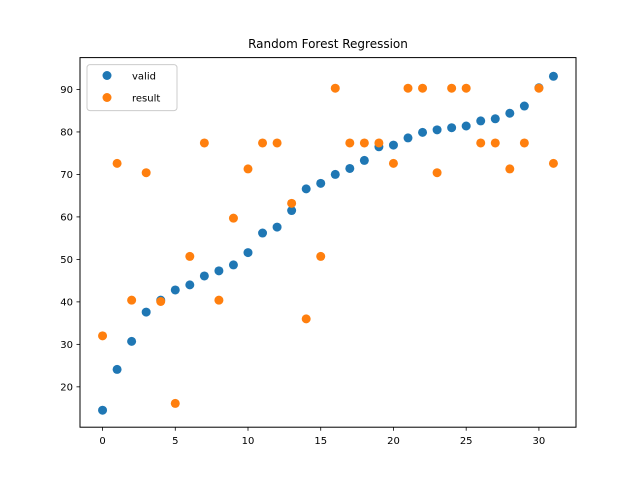 Image resolution: width=640 pixels, height=480 pixels. Describe the element at coordinates (107, 75) in the screenshot. I see `legend-marker-valid` at that location.